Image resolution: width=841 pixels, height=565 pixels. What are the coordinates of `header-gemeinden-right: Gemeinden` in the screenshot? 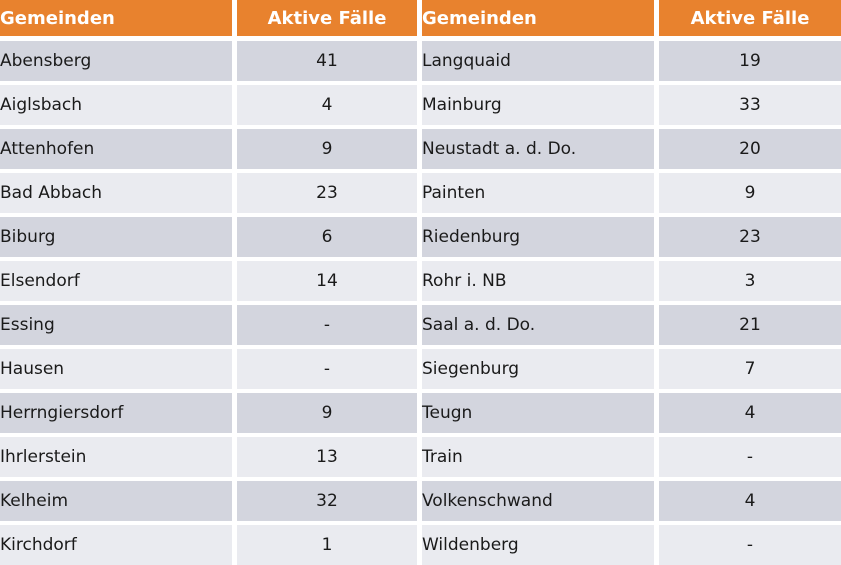 It's located at (540, 20).